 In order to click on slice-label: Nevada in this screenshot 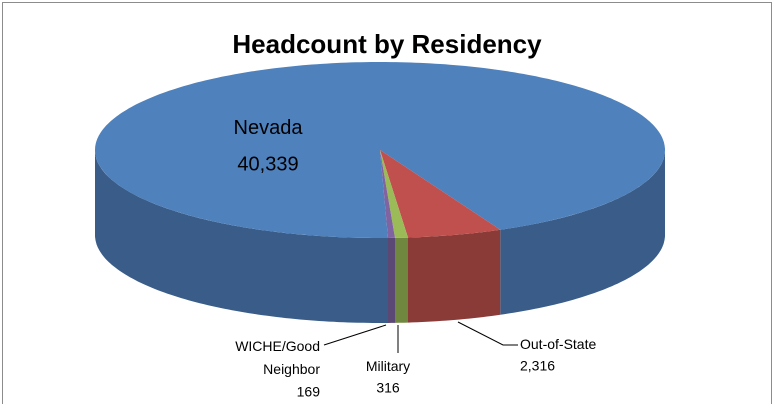, I will do `click(269, 128)`.